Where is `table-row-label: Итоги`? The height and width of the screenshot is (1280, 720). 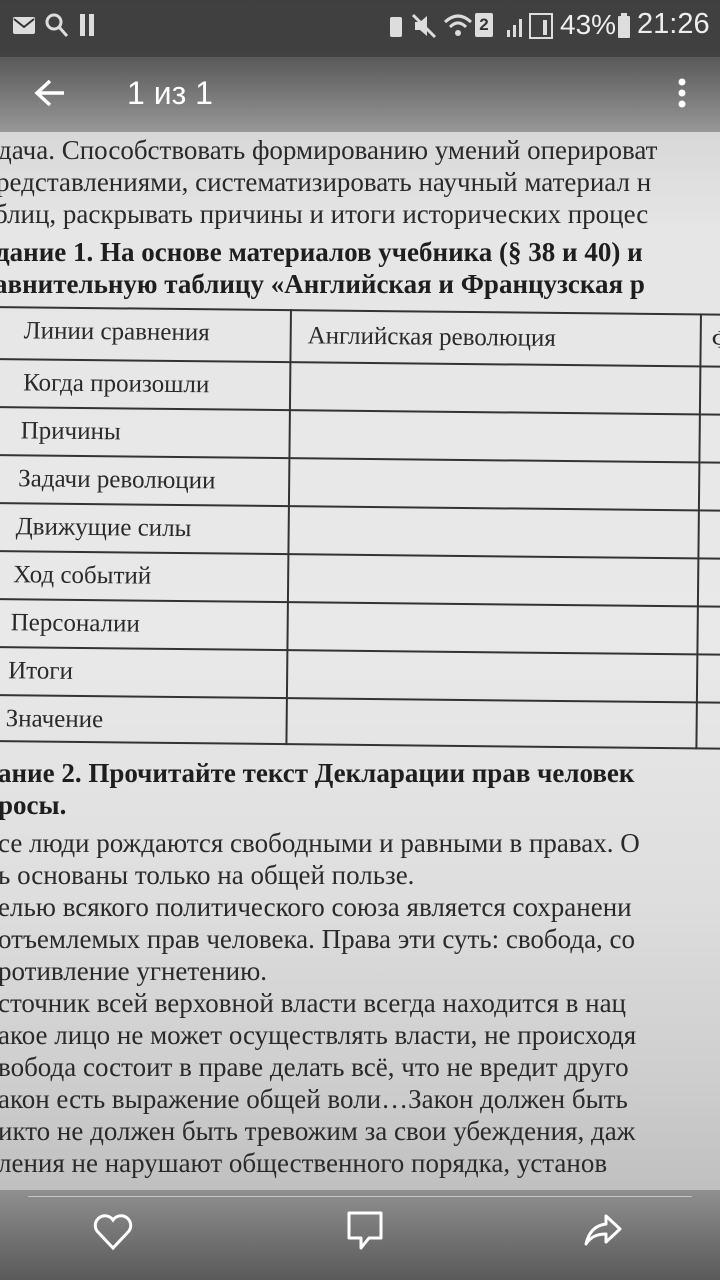 table-row-label: Итоги is located at coordinates (41, 671).